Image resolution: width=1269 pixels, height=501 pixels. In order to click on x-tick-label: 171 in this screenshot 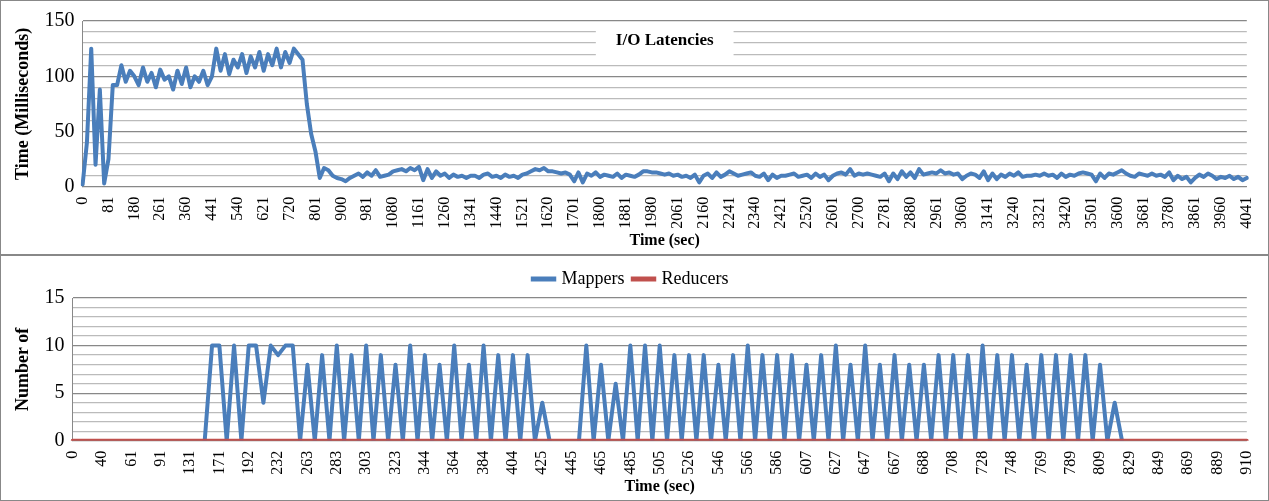, I will do `click(218, 462)`.